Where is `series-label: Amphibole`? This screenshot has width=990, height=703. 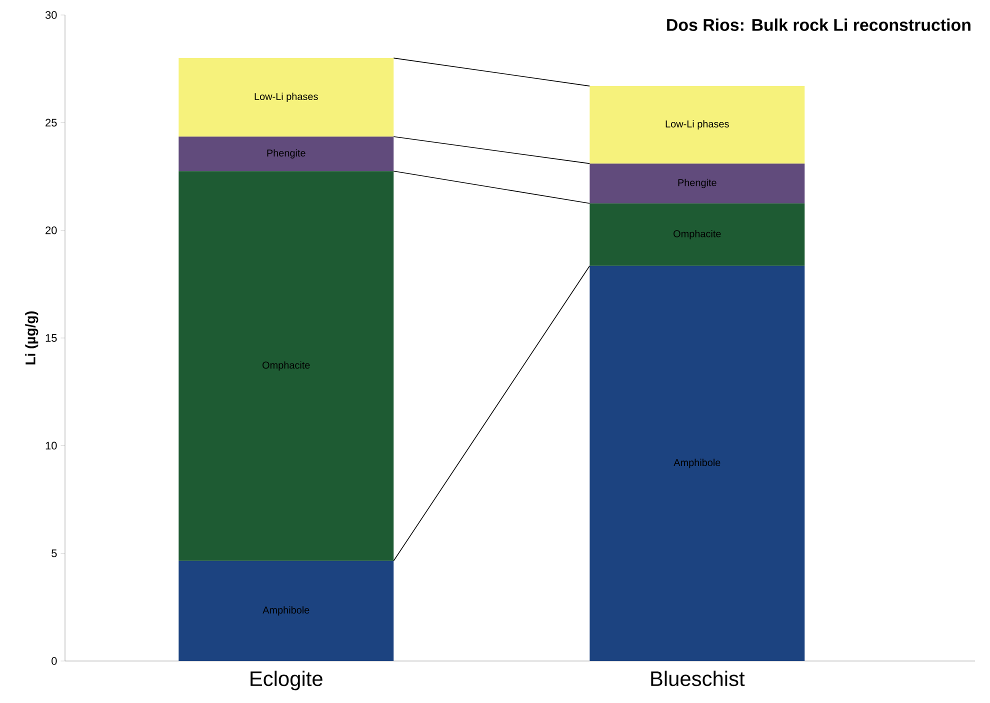
series-label: Amphibole is located at coordinates (286, 611).